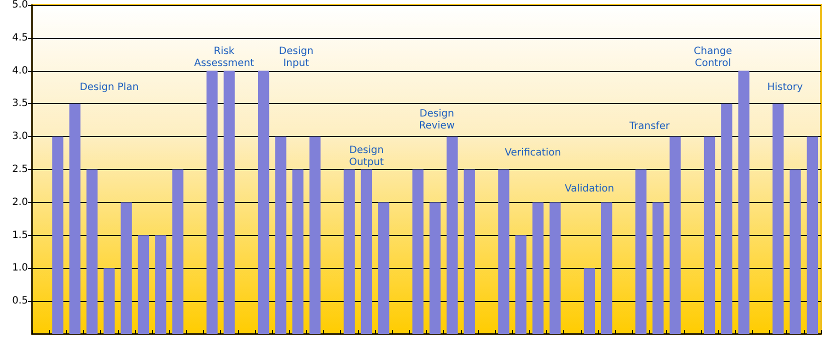 The image size is (825, 340). Describe the element at coordinates (649, 126) in the screenshot. I see `annotation: Transfer` at that location.